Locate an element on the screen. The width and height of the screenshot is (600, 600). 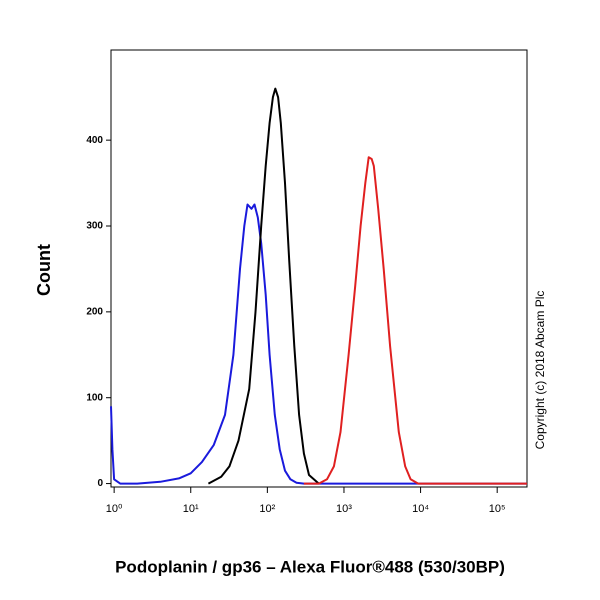
histogram-line is located at coordinates (263, 286).